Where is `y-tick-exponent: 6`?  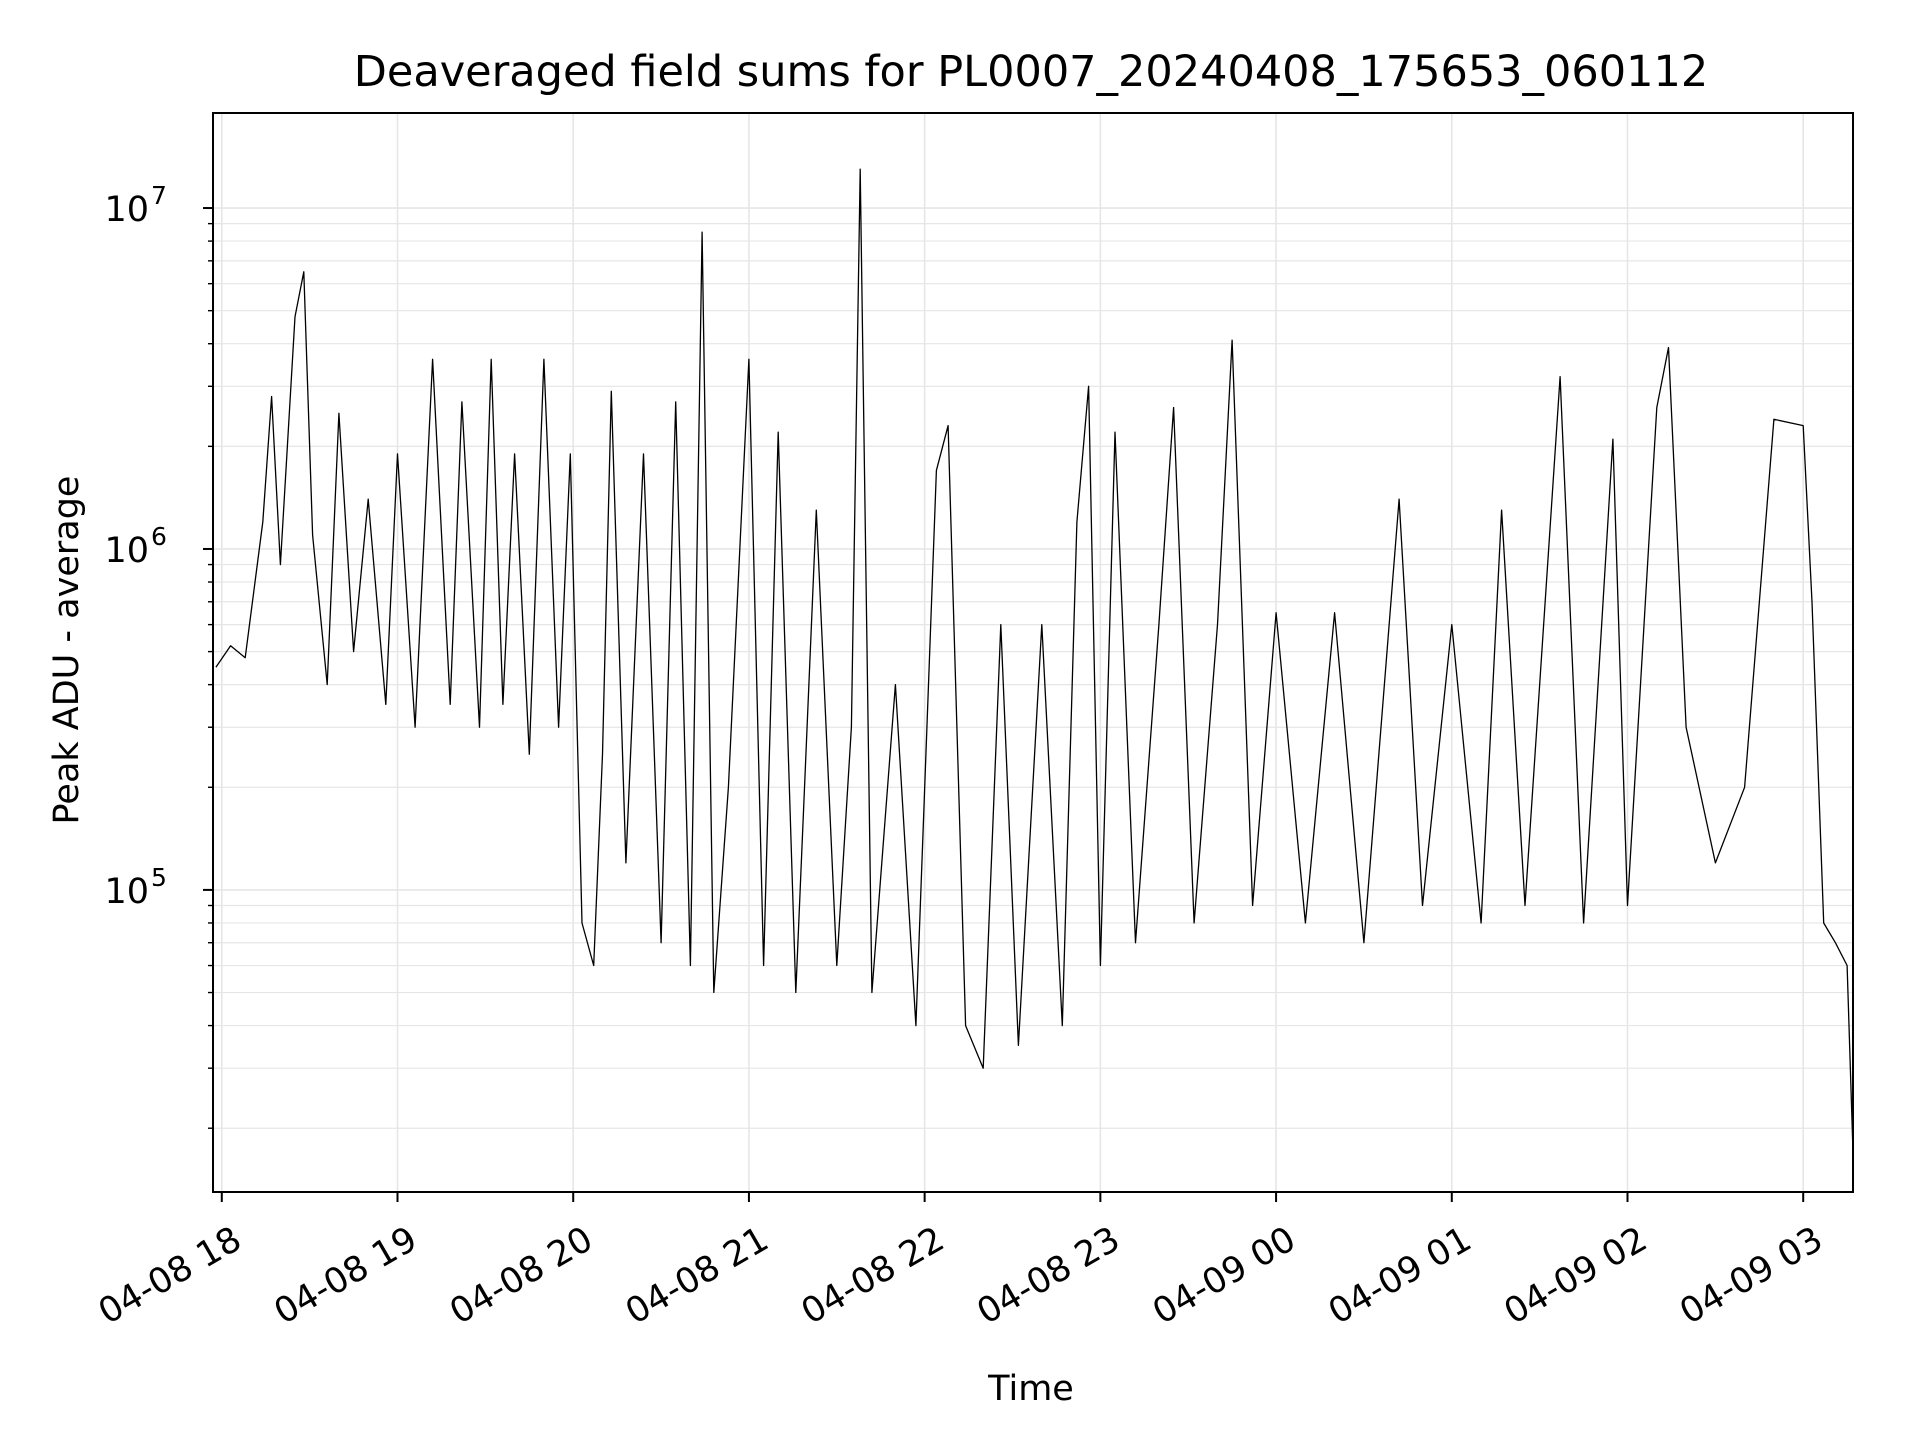 y-tick-exponent: 6 is located at coordinates (159, 536).